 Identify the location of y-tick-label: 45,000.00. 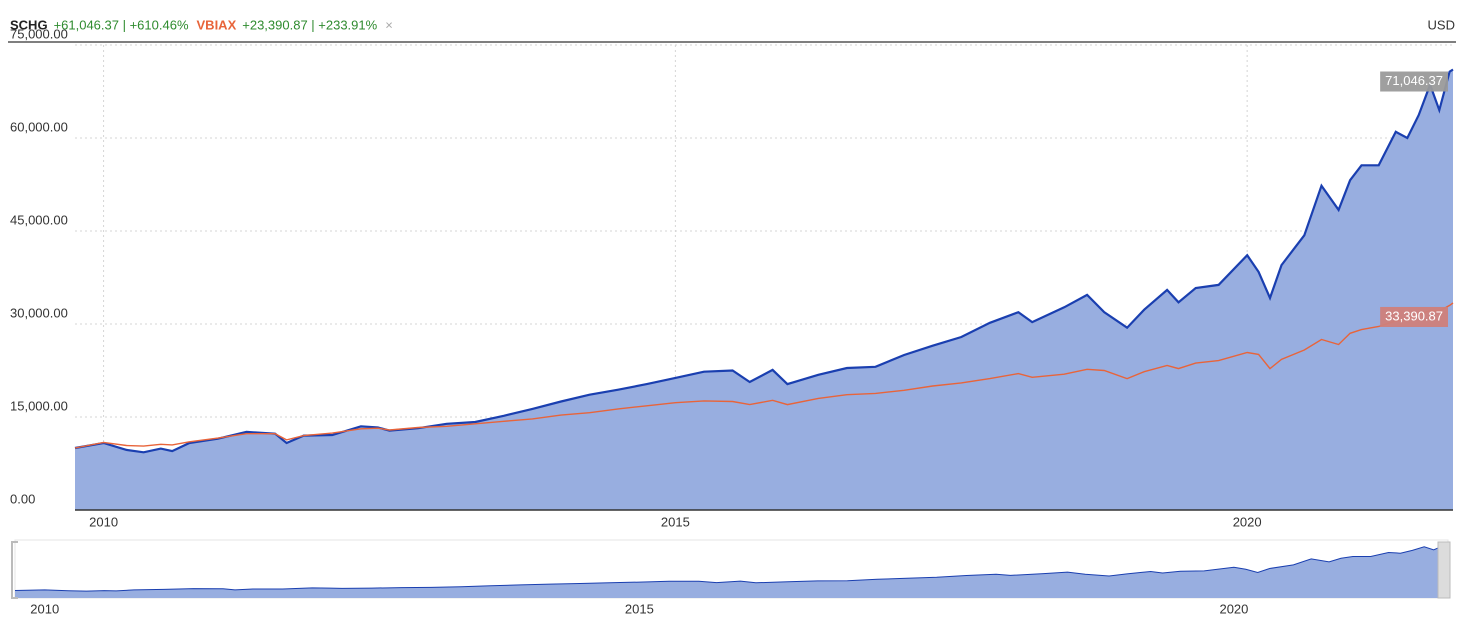
(39, 219).